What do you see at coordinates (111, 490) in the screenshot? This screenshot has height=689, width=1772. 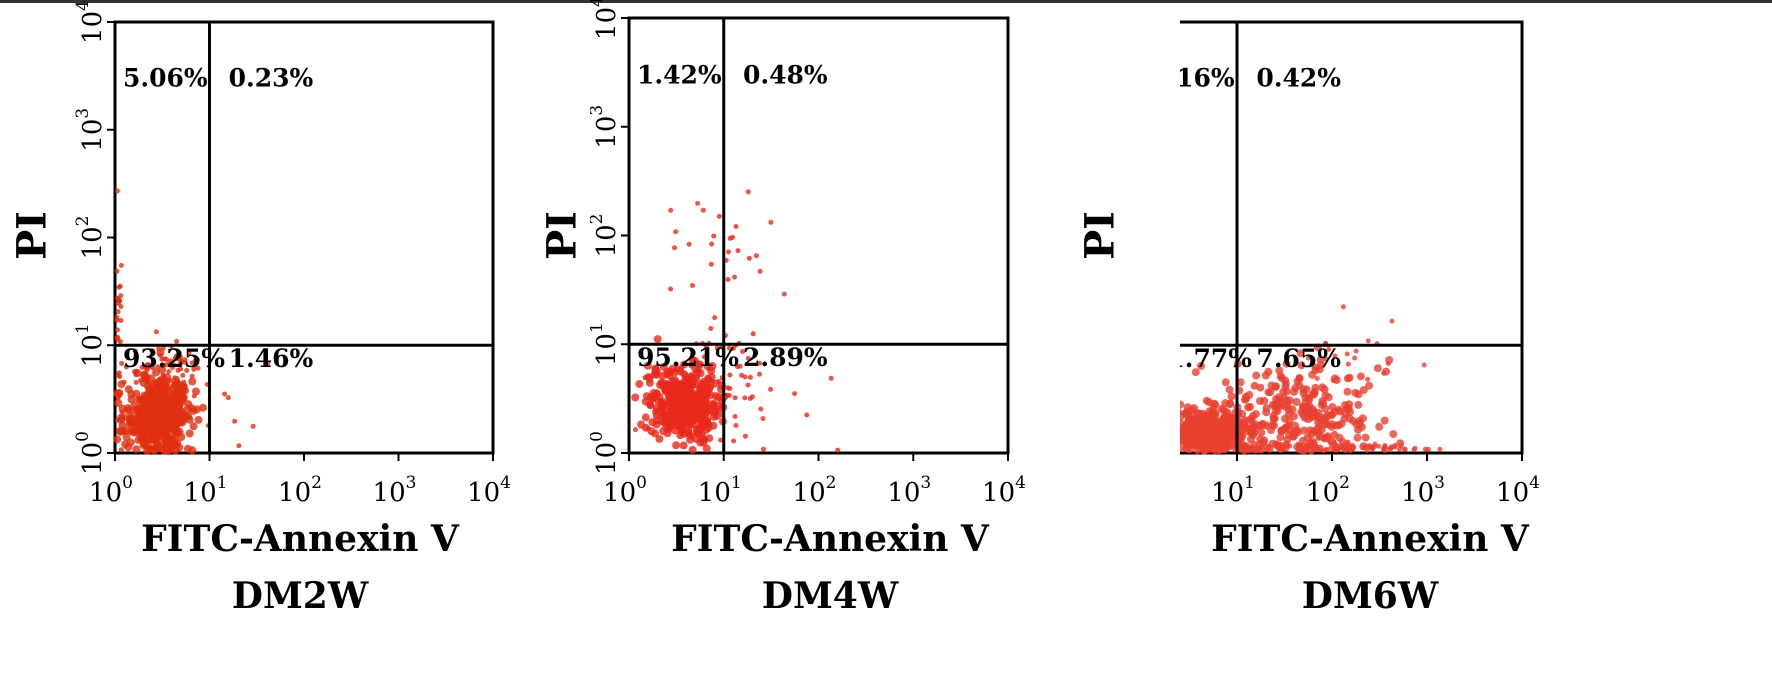 I see `x-tick-label: 10⁰` at bounding box center [111, 490].